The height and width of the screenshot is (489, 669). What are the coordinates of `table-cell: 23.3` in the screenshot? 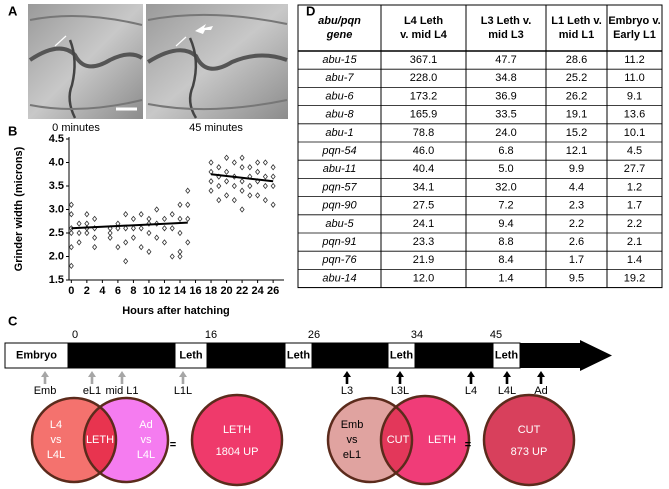 It's located at (423, 242).